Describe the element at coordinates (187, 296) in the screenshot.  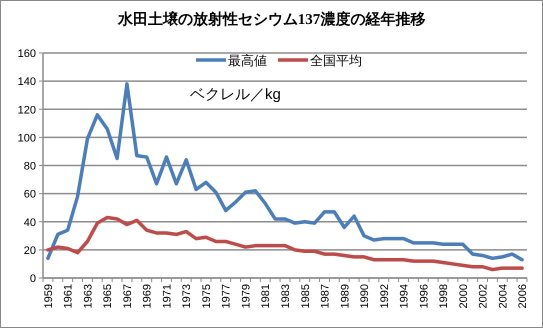
I see `x-tick-label: 1973` at that location.